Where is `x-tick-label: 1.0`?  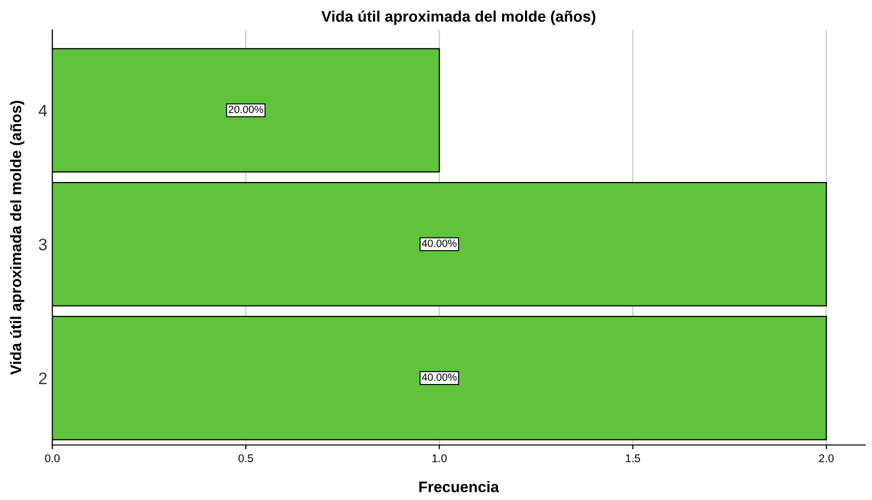
x-tick-label: 1.0 is located at coordinates (439, 458).